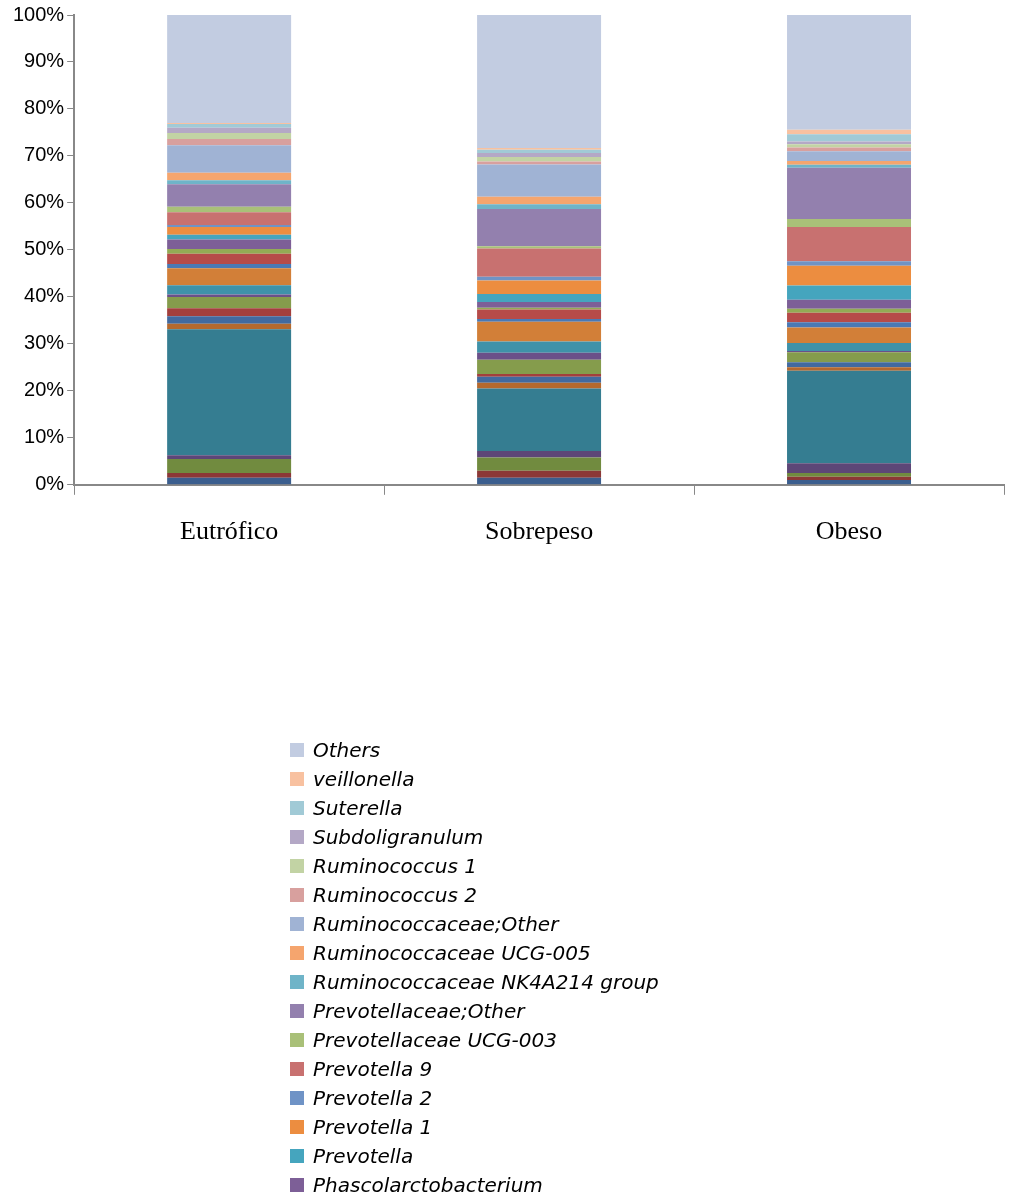 The width and height of the screenshot is (1014, 1200). What do you see at coordinates (50, 483) in the screenshot?
I see `y-tick-label: 0%` at bounding box center [50, 483].